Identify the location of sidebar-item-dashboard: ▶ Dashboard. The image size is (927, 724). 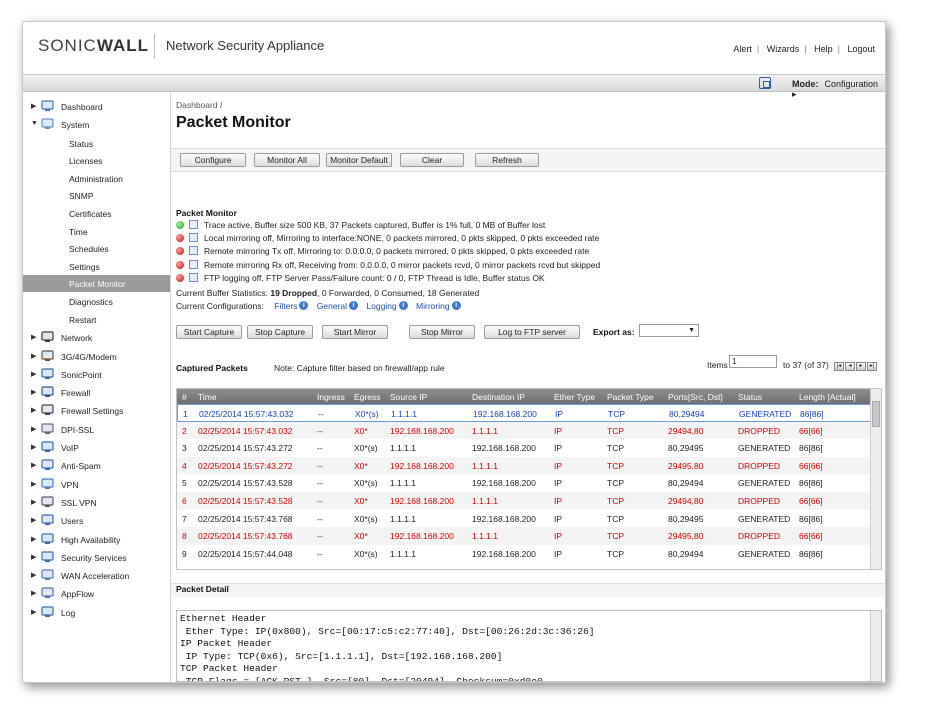
(96, 106).